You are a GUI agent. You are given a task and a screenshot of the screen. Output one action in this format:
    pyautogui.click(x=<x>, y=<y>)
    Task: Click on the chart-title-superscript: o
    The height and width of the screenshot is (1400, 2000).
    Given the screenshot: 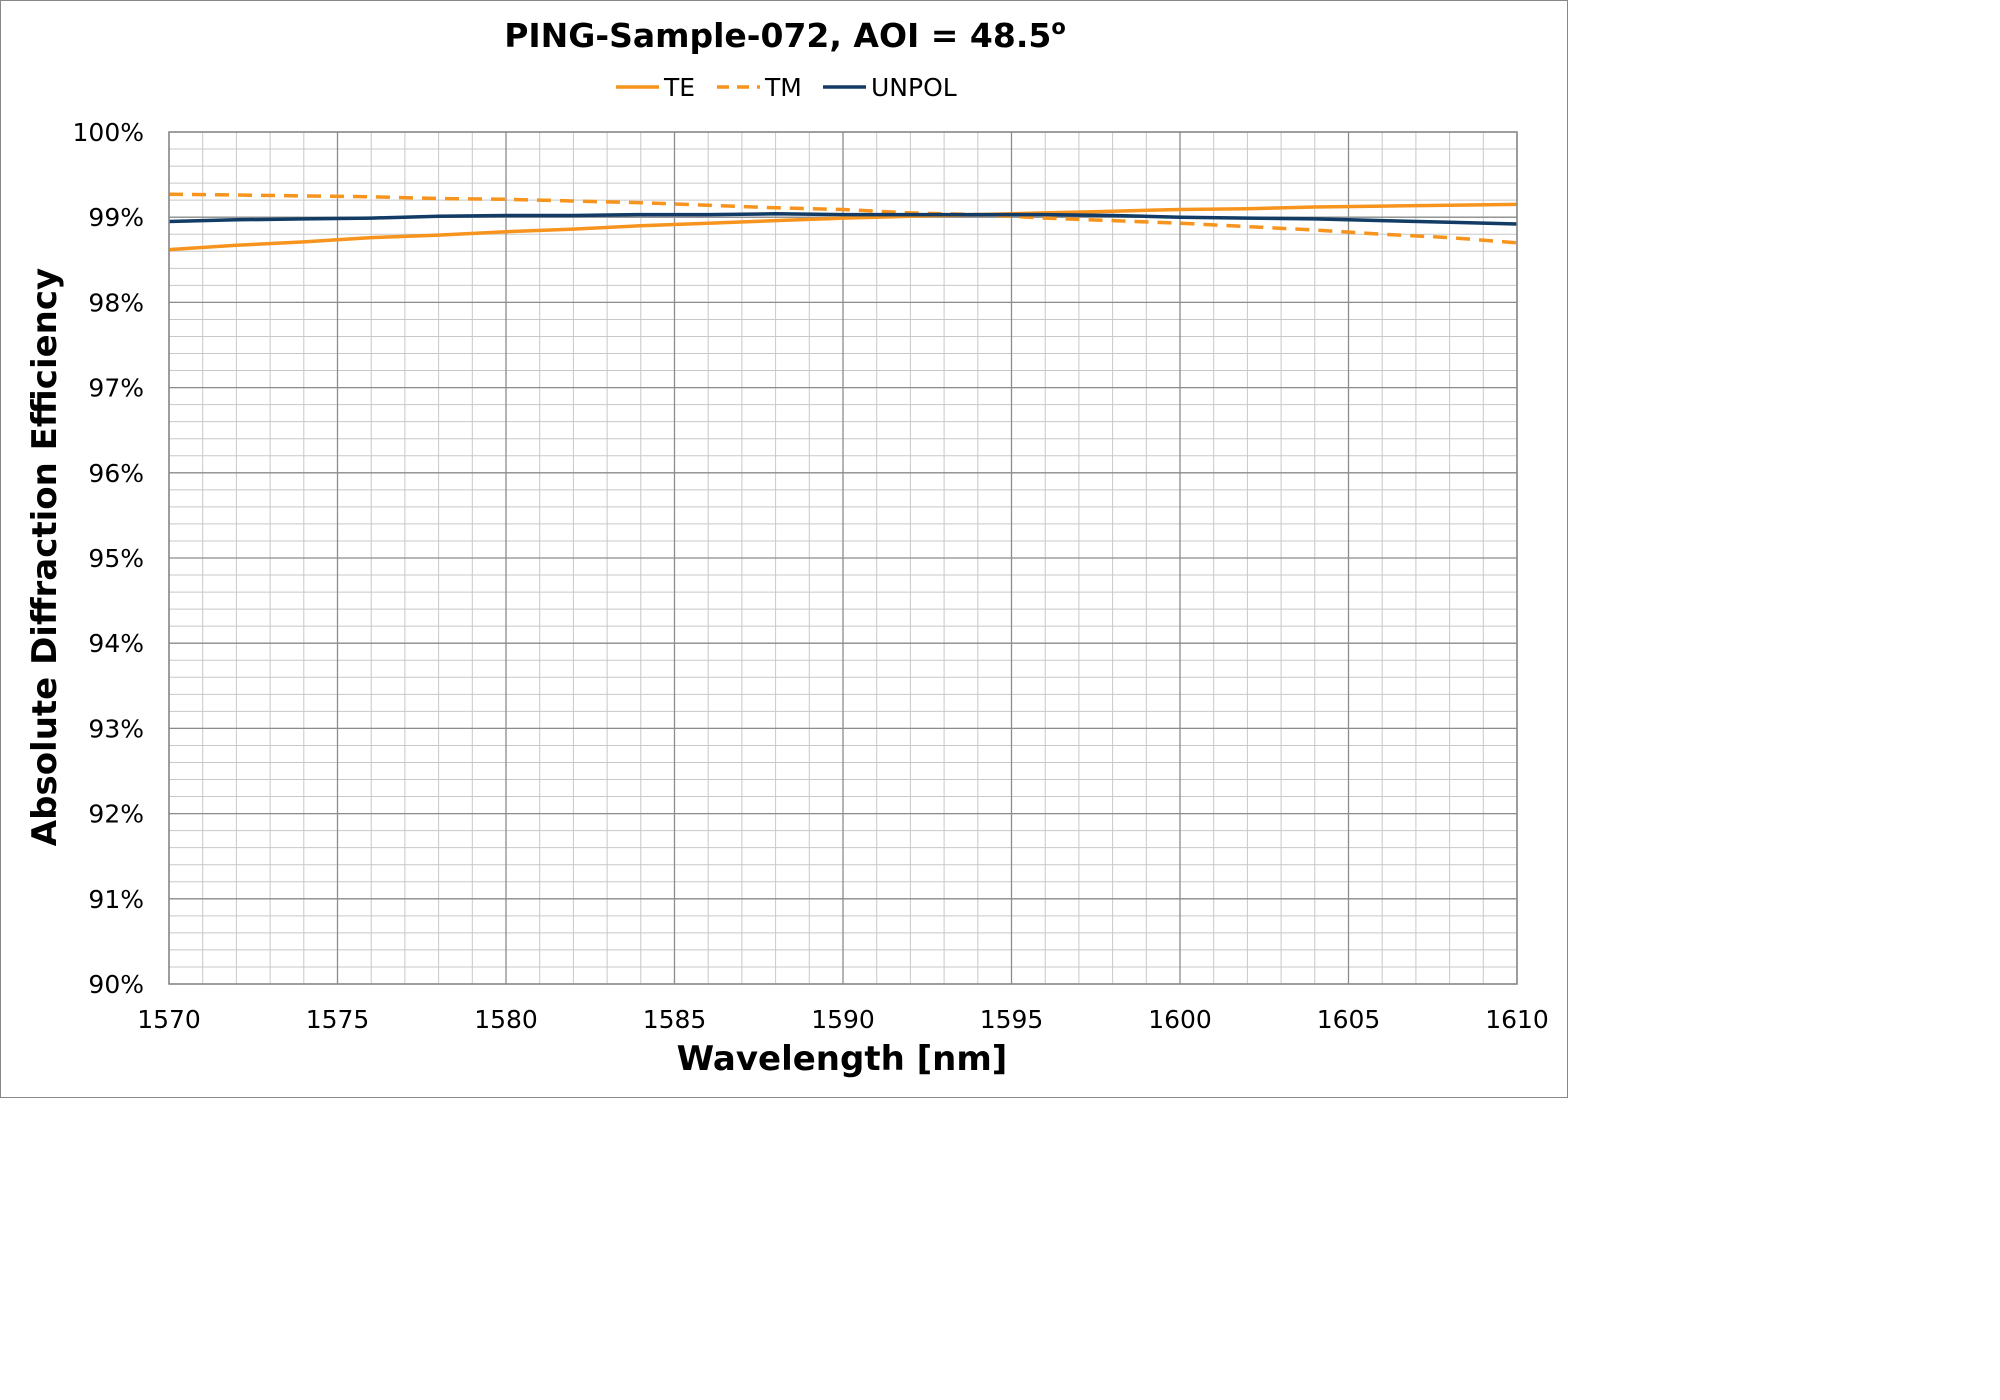 What is the action you would take?
    pyautogui.click(x=1058, y=27)
    